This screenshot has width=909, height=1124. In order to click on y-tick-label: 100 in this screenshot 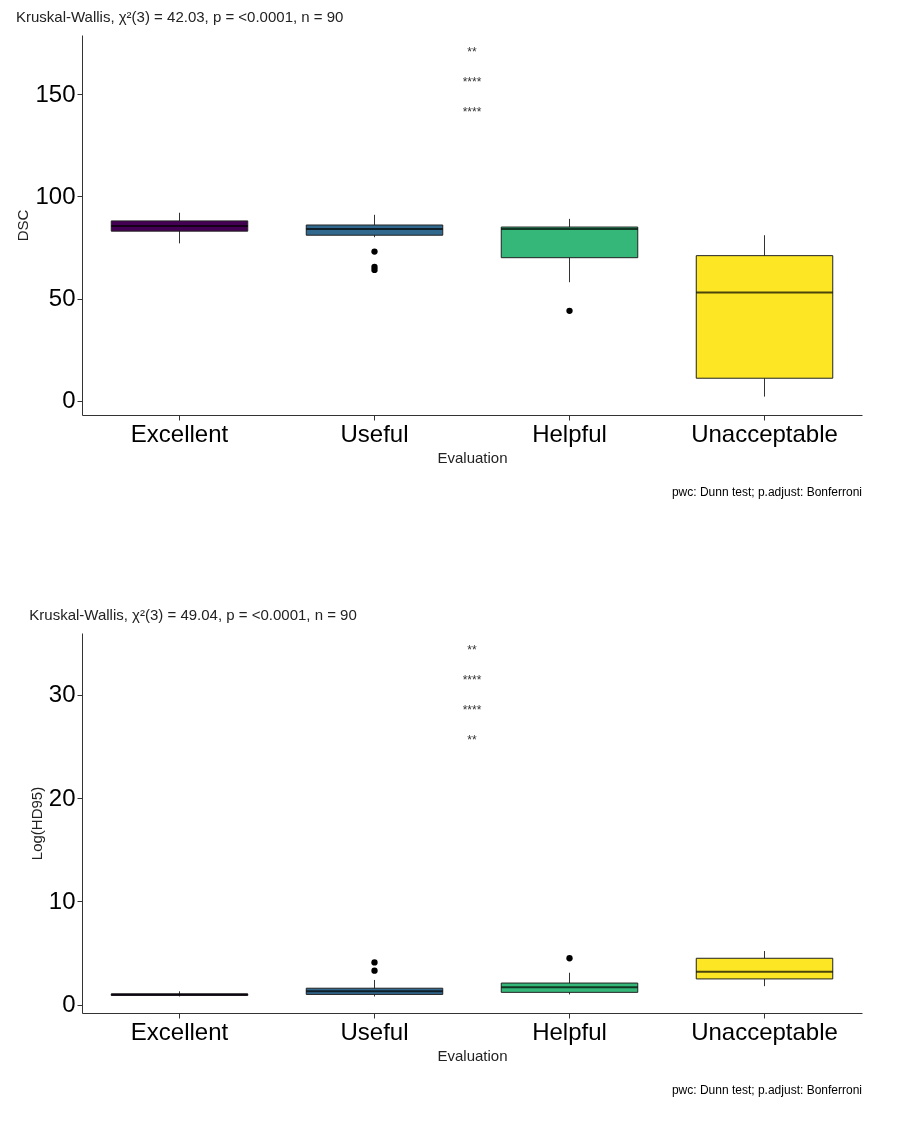, I will do `click(55, 195)`.